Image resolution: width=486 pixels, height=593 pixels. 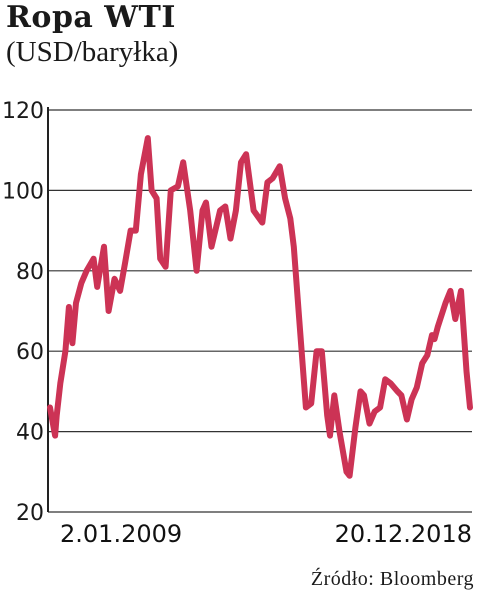 I want to click on y-tick-label: 20, so click(x=30, y=513).